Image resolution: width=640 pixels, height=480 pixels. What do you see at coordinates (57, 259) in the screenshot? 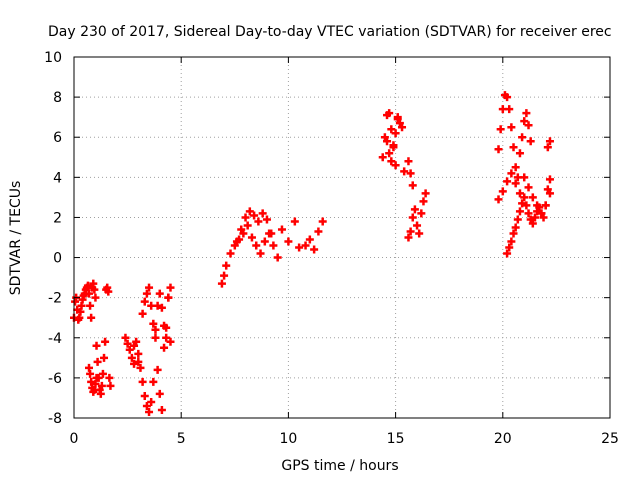
I see `y-tick-label: 0` at bounding box center [57, 259].